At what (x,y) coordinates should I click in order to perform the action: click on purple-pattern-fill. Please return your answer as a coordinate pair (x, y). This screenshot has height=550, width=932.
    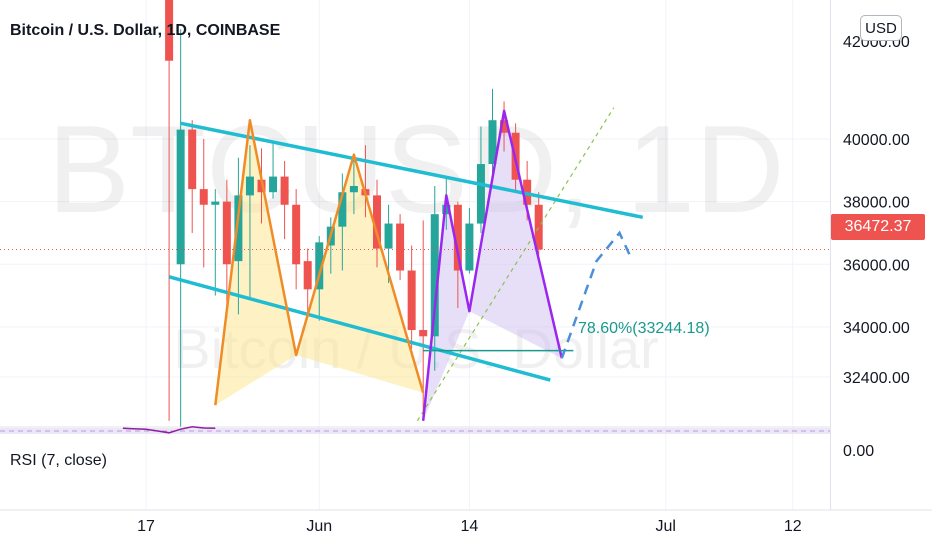
    Looking at the image, I should click on (515, 234).